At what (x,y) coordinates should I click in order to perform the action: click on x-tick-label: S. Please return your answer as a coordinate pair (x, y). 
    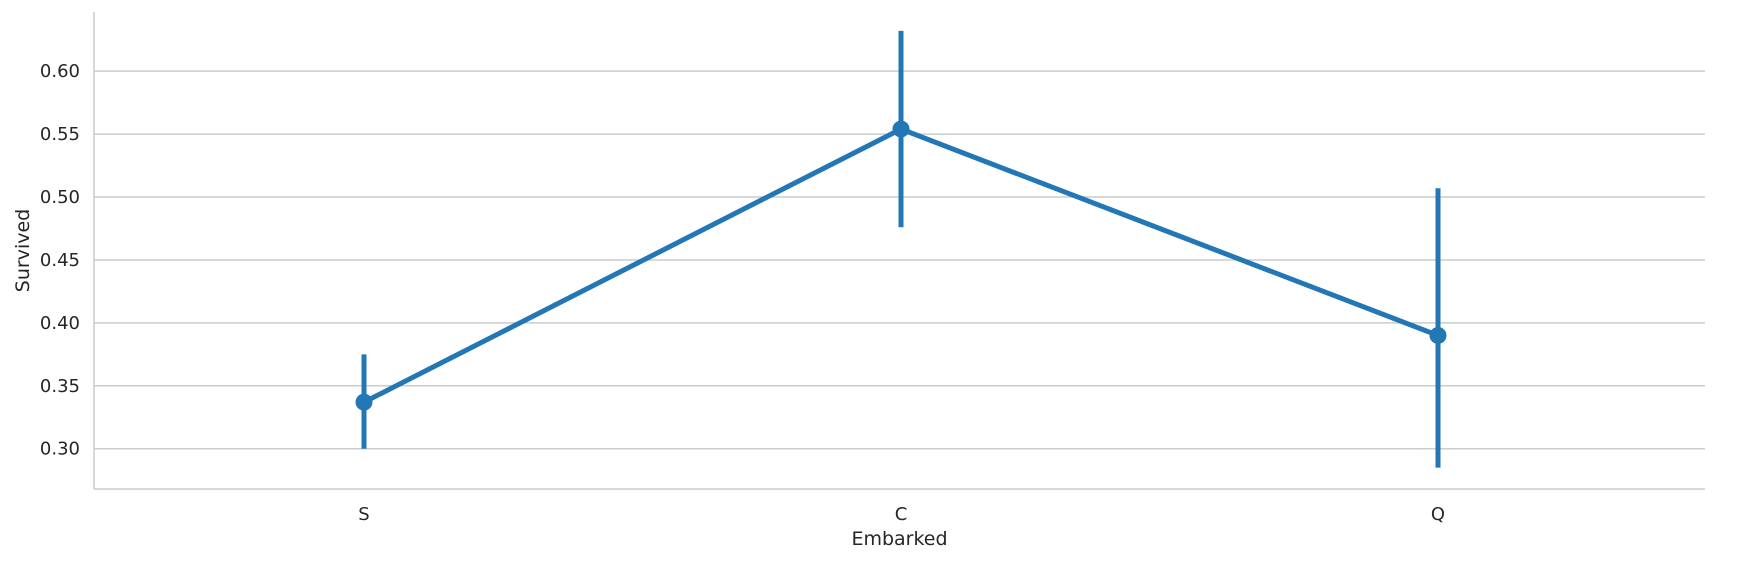
    Looking at the image, I should click on (363, 514).